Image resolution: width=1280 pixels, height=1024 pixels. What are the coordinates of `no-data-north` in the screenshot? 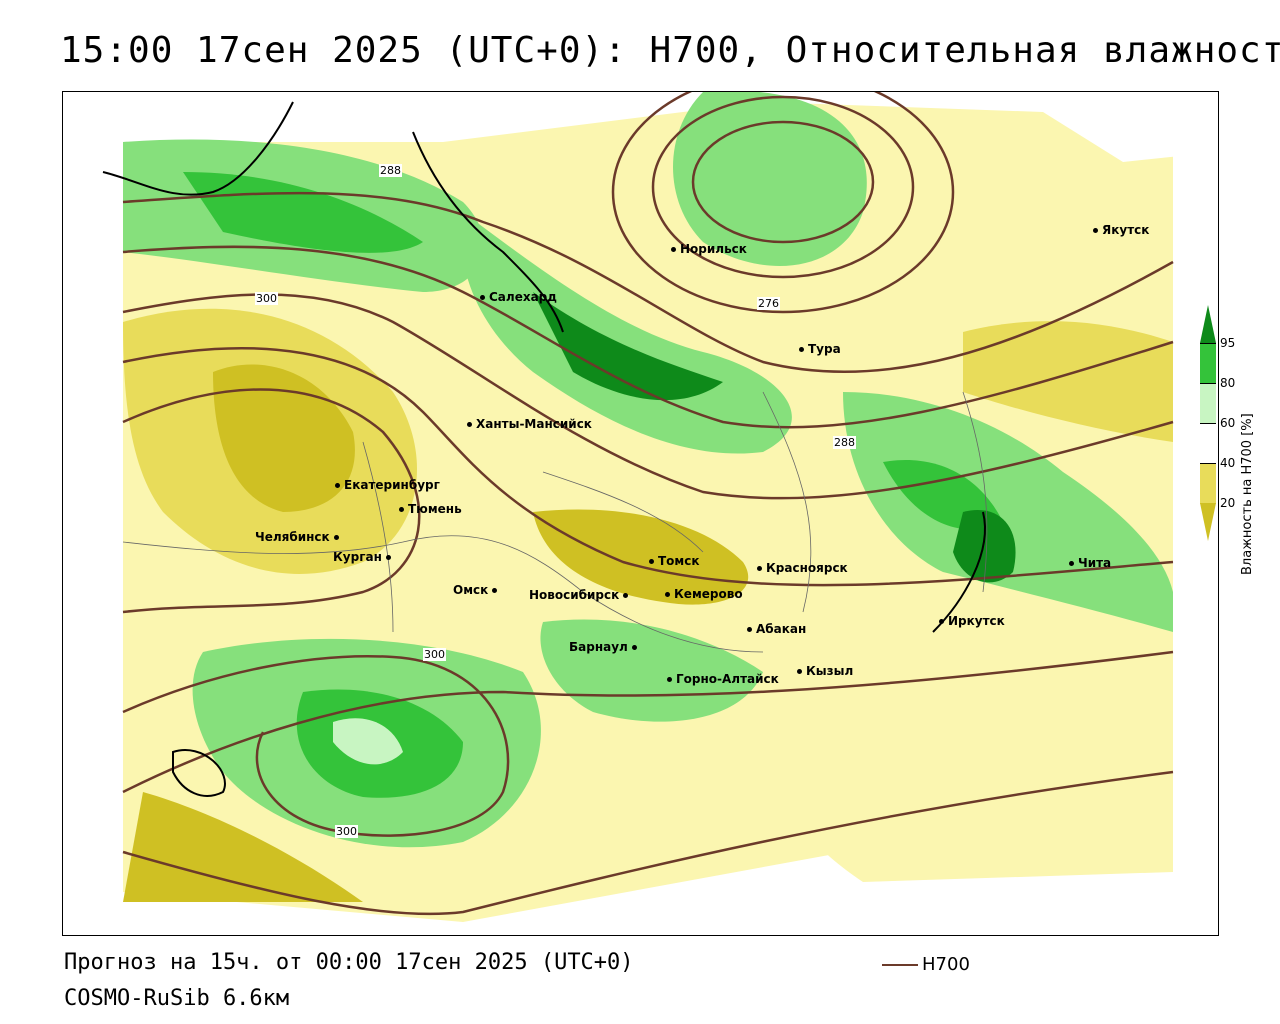 It's located at (640, 127).